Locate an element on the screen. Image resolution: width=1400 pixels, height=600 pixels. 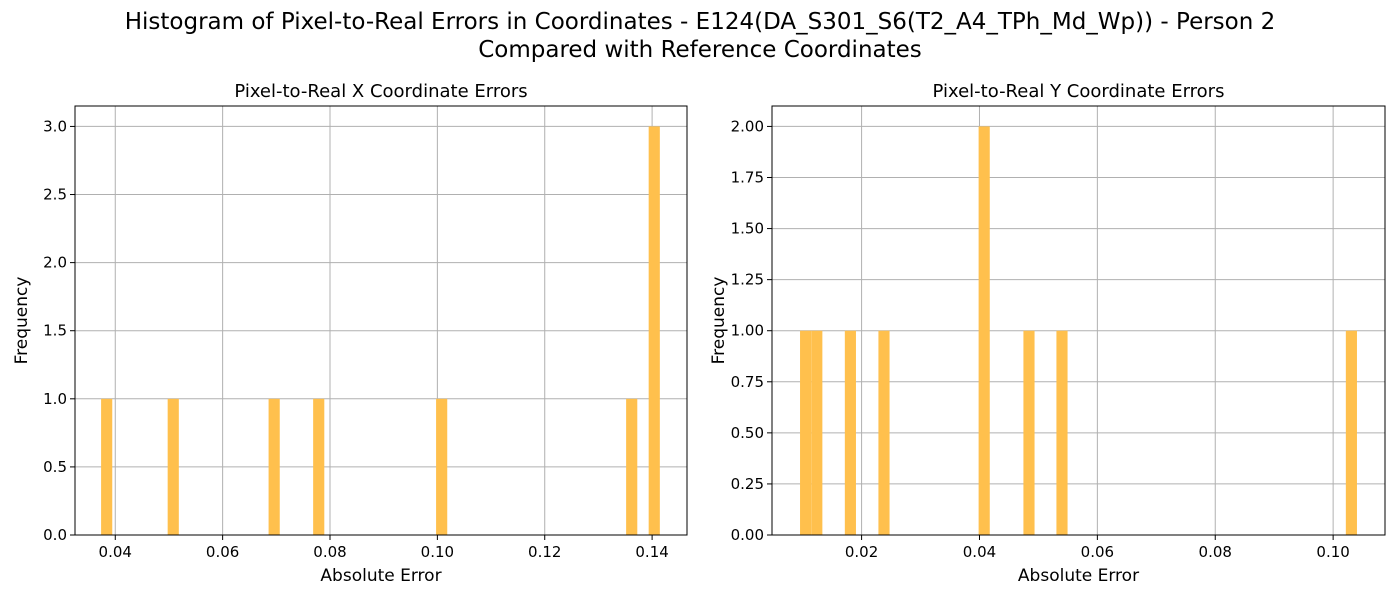
y-tick-label: 1.50 is located at coordinates (747, 229).